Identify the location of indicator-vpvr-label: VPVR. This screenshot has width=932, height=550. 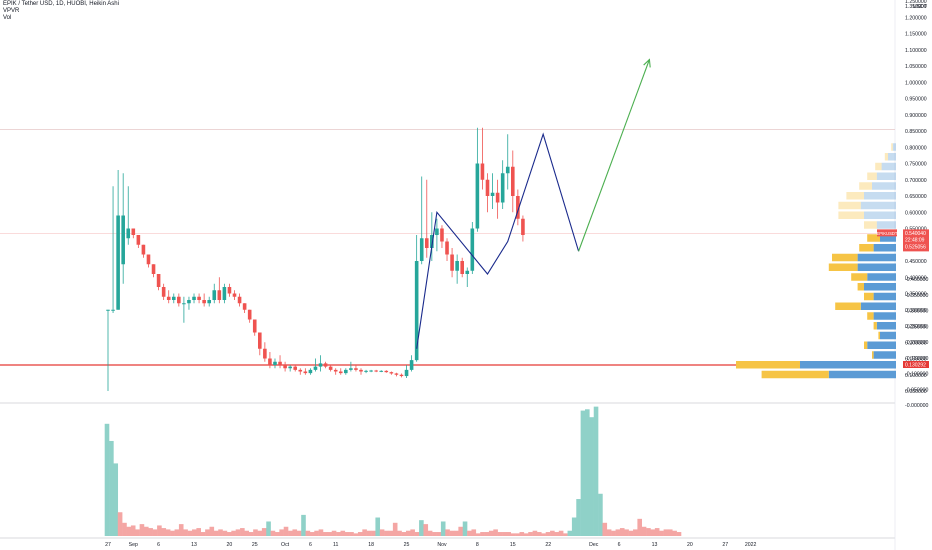
(11, 11).